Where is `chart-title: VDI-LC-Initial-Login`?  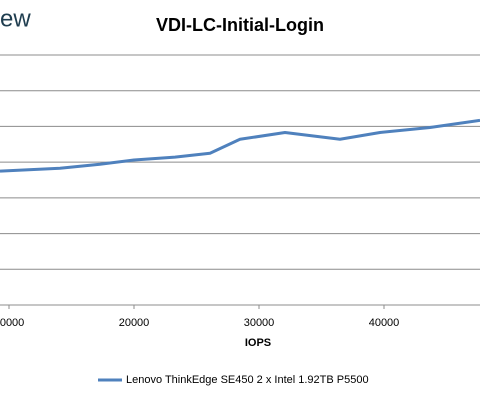
chart-title: VDI-LC-Initial-Login is located at coordinates (240, 25).